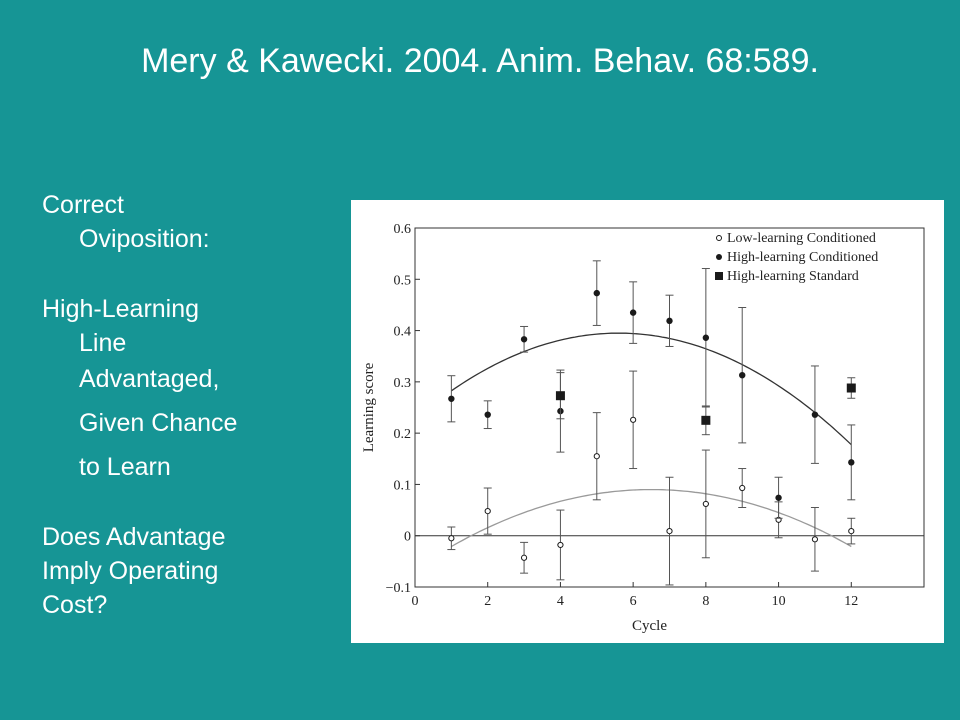  Describe the element at coordinates (415, 601) in the screenshot. I see `x-tick-label: 0` at that location.